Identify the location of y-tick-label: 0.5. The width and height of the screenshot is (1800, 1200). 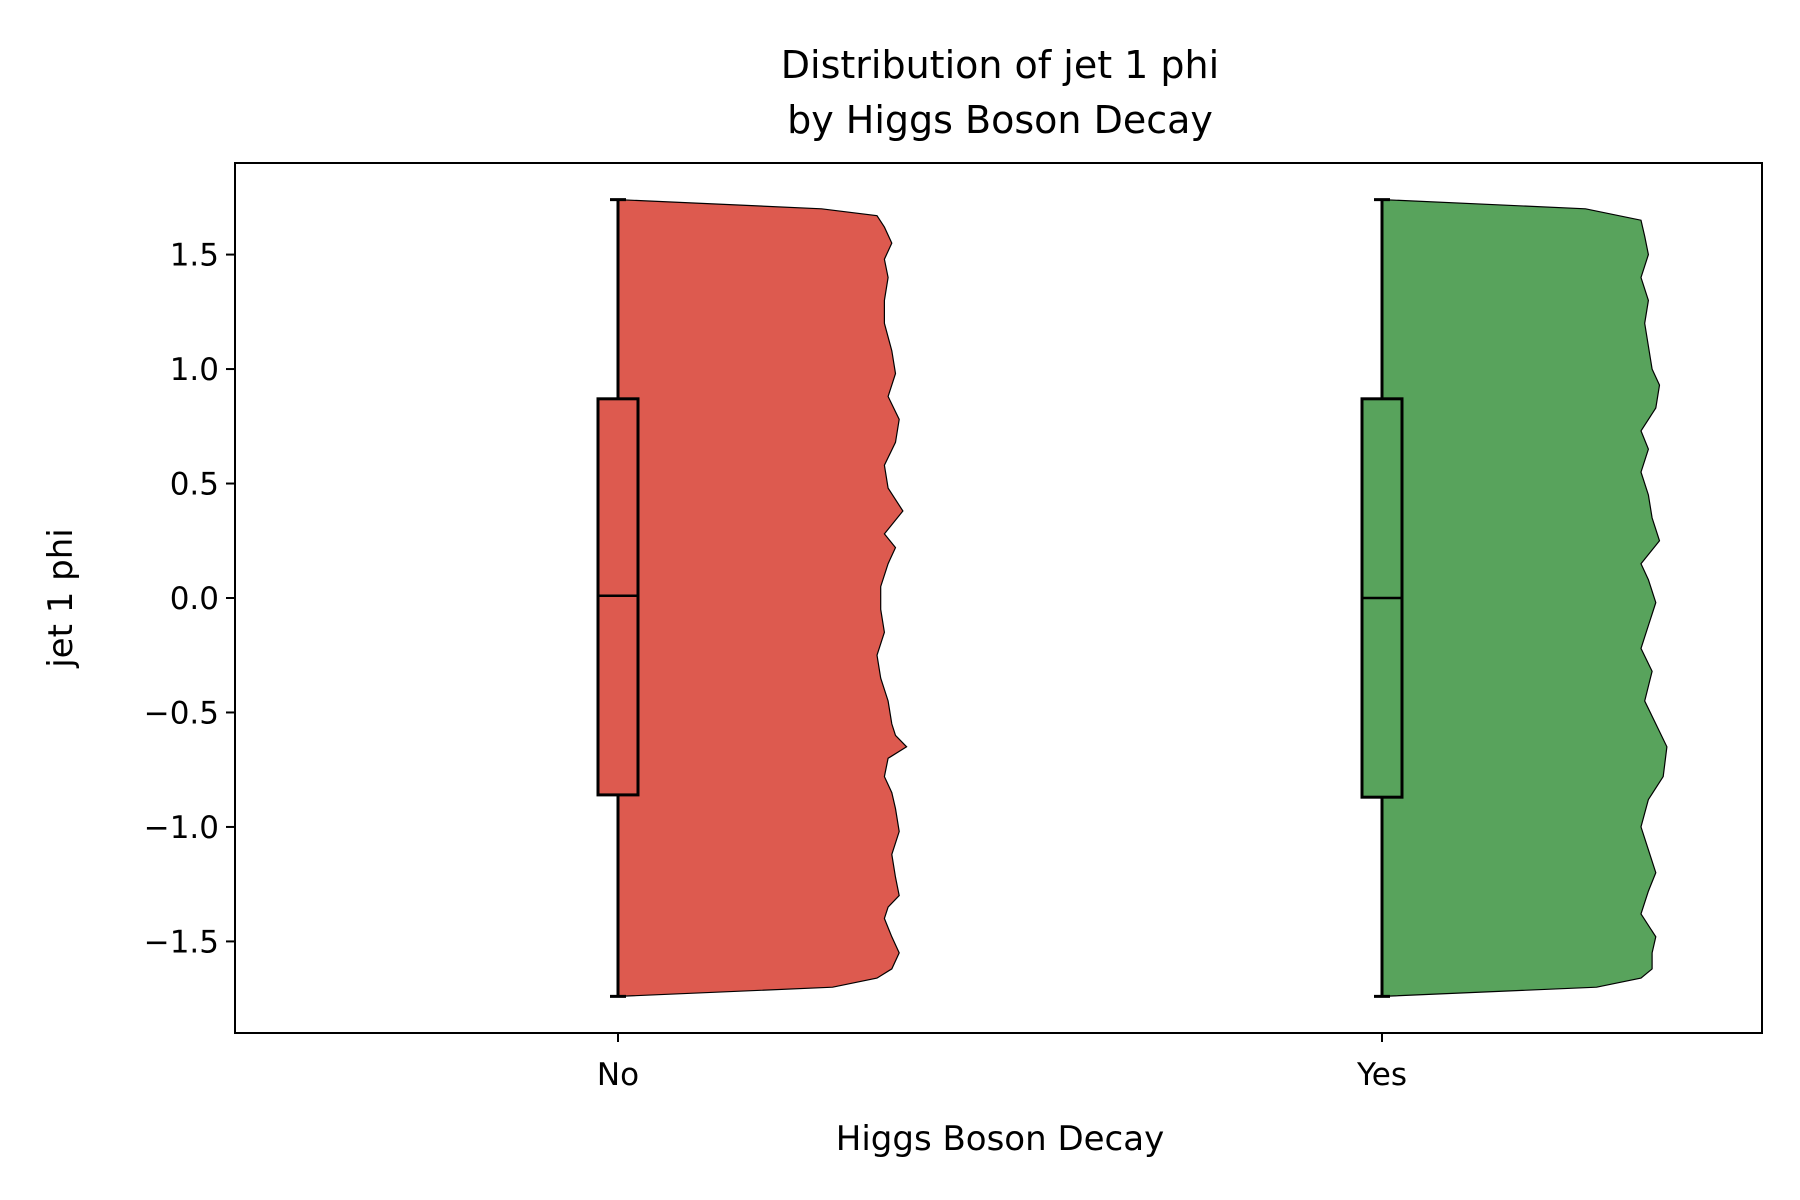
(194, 485).